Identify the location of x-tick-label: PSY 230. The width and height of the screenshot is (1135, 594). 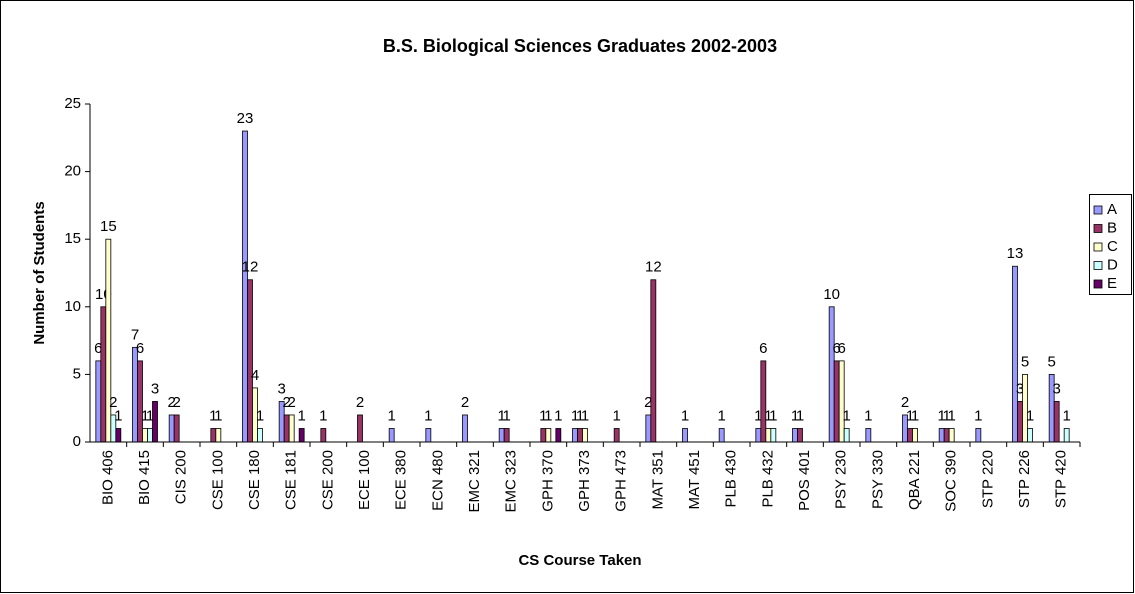
(841, 479).